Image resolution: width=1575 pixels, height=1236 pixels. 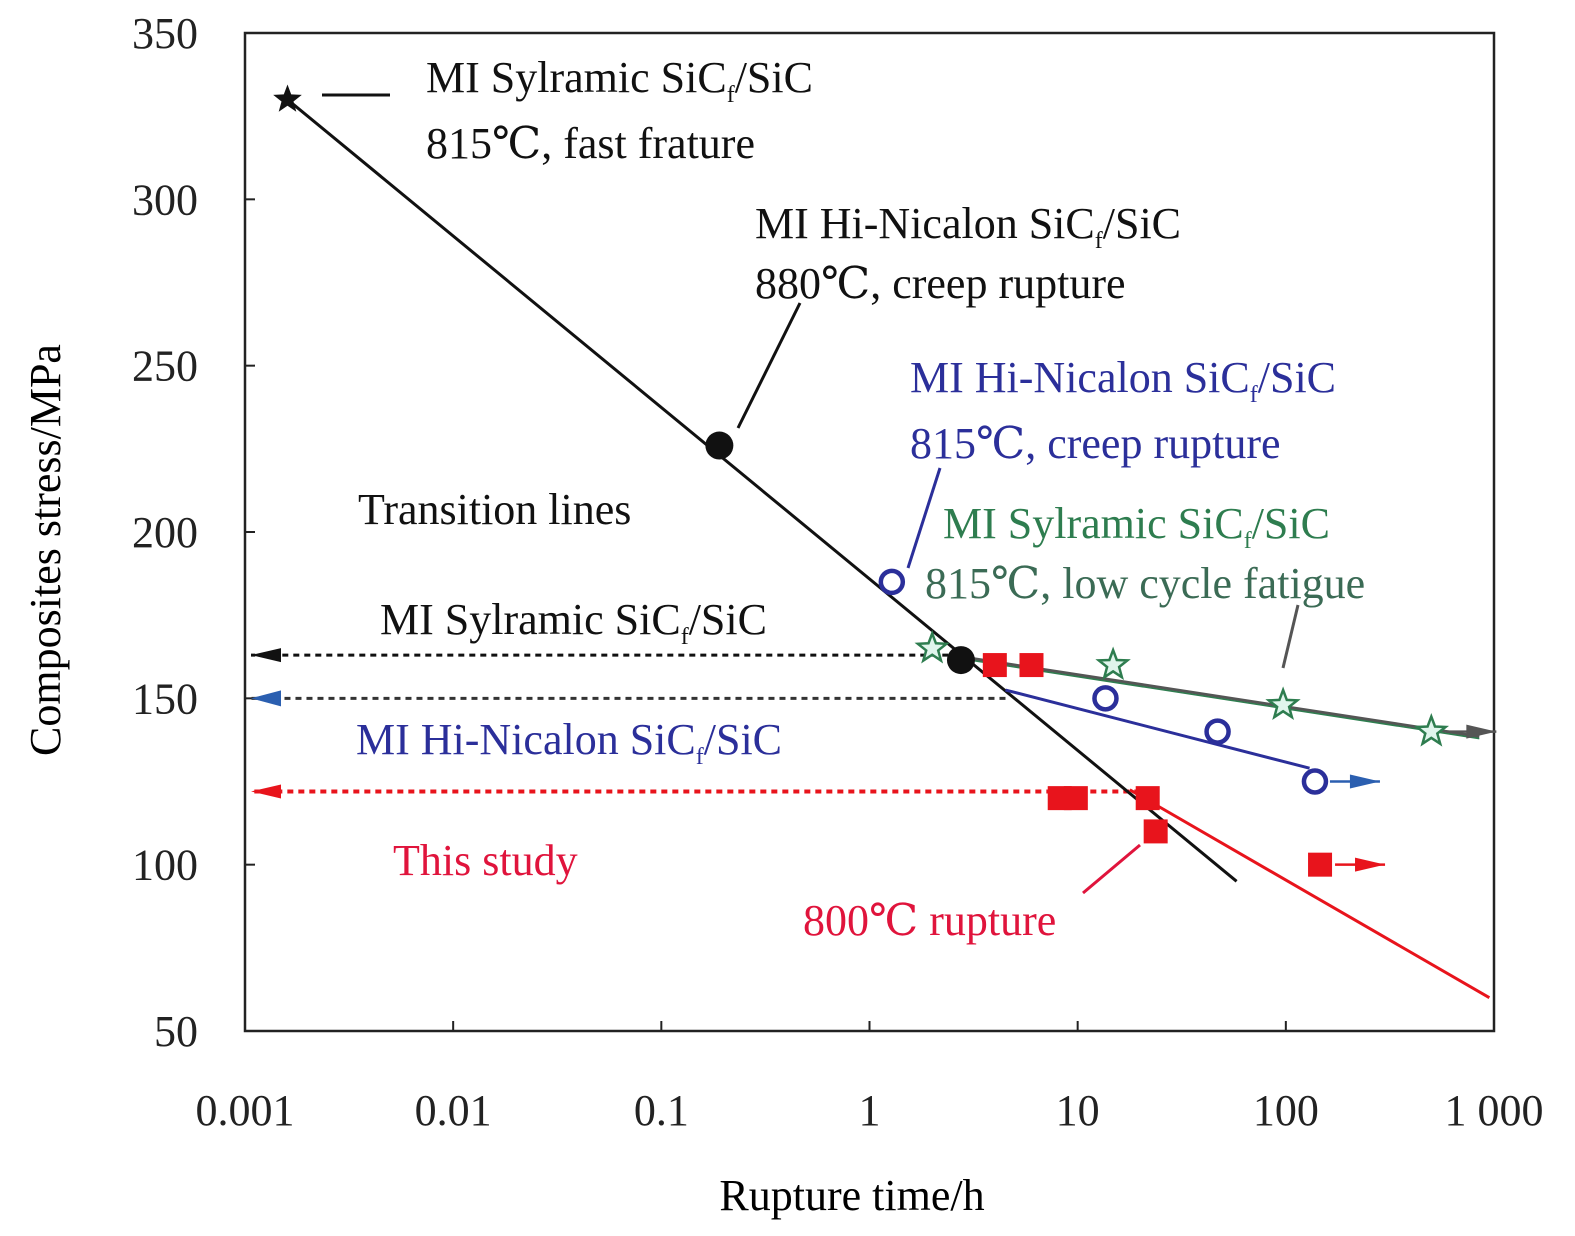 I want to click on fit-line-green-inner, so click(x=1220, y=699).